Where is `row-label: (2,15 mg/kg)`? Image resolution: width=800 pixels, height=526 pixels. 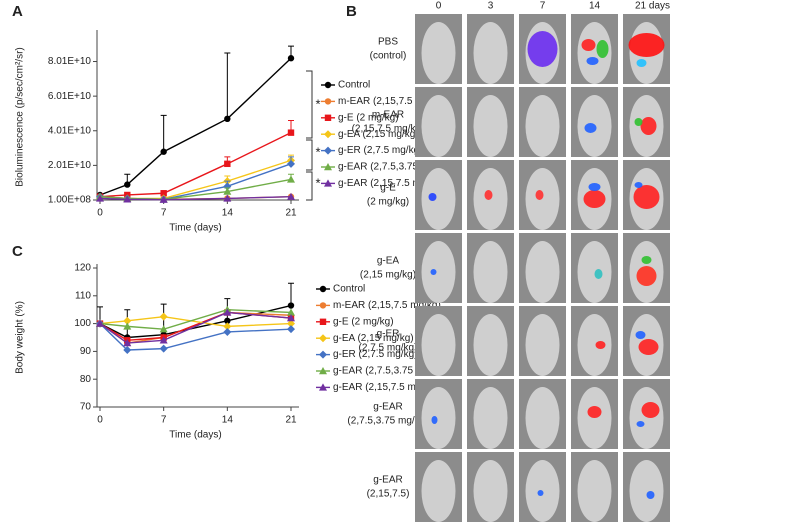
row-label: (2,15 mg/kg) is located at coordinates (388, 275).